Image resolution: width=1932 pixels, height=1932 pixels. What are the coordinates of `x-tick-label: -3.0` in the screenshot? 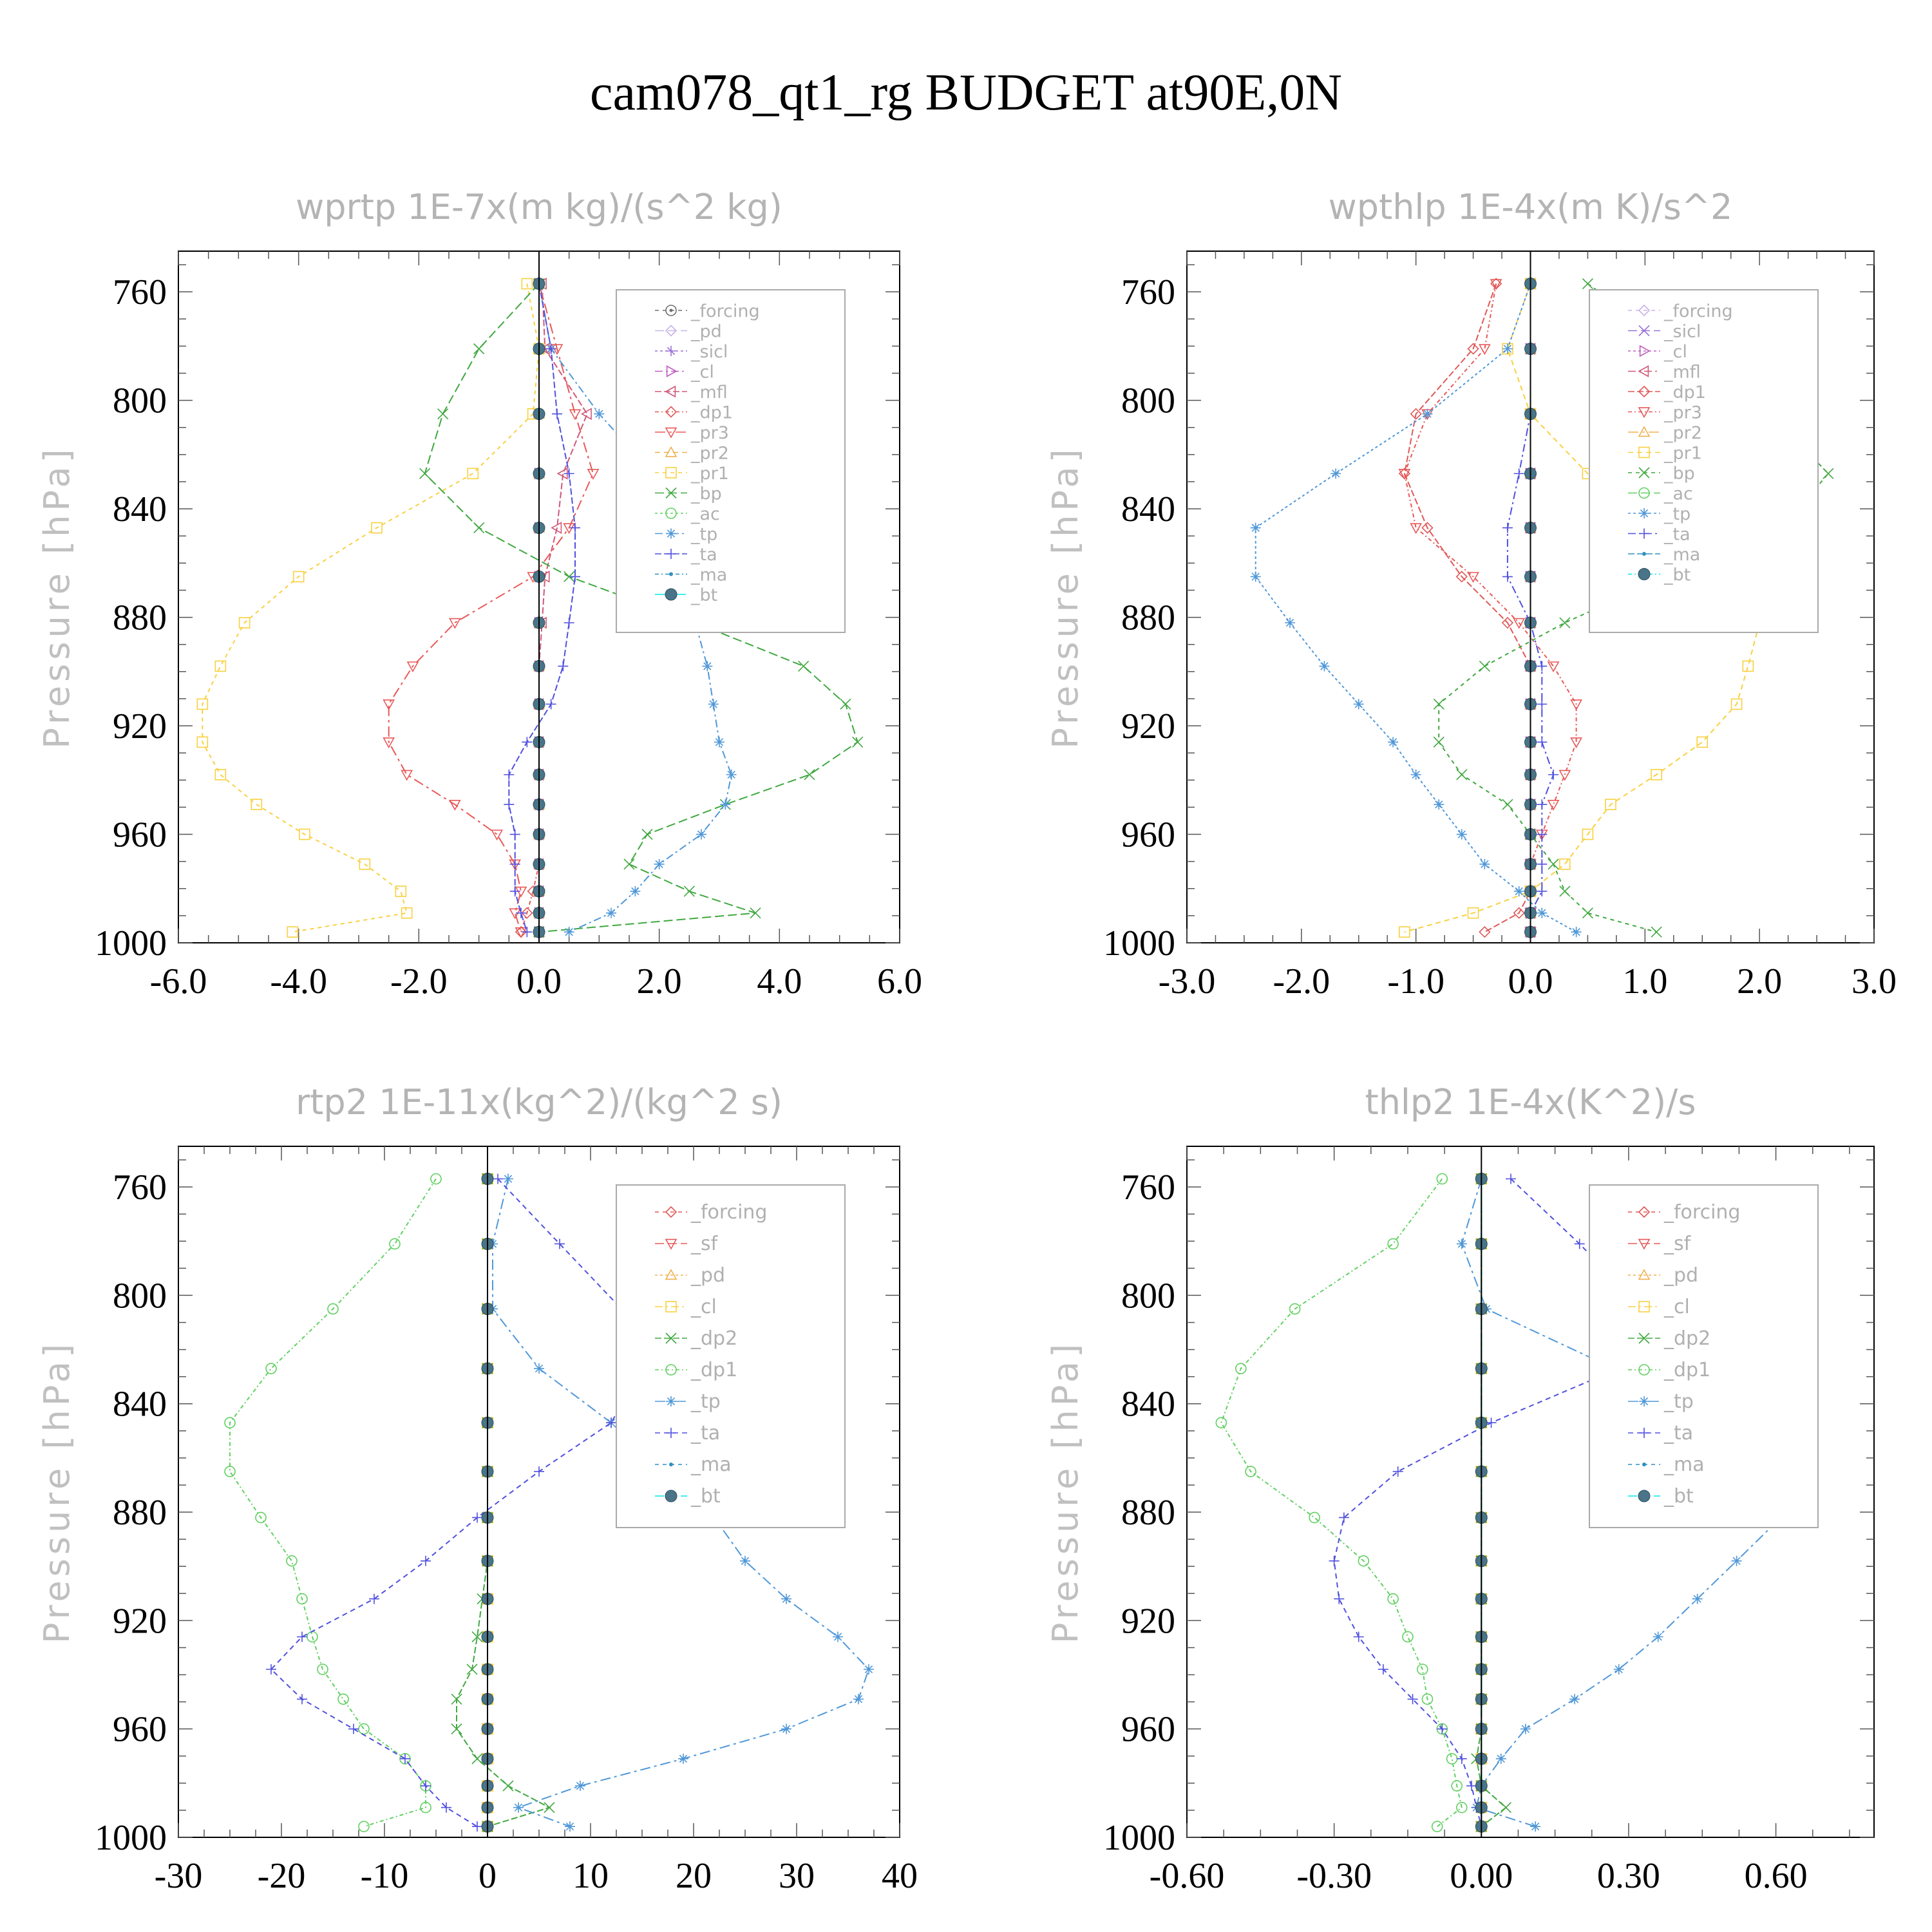 It's located at (1188, 981).